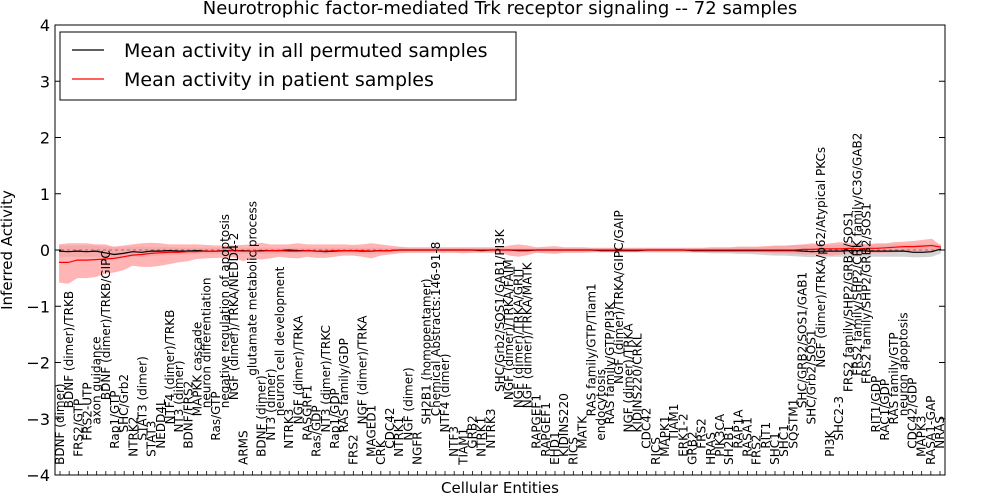  I want to click on entity-label: NRAS, so click(940, 432).